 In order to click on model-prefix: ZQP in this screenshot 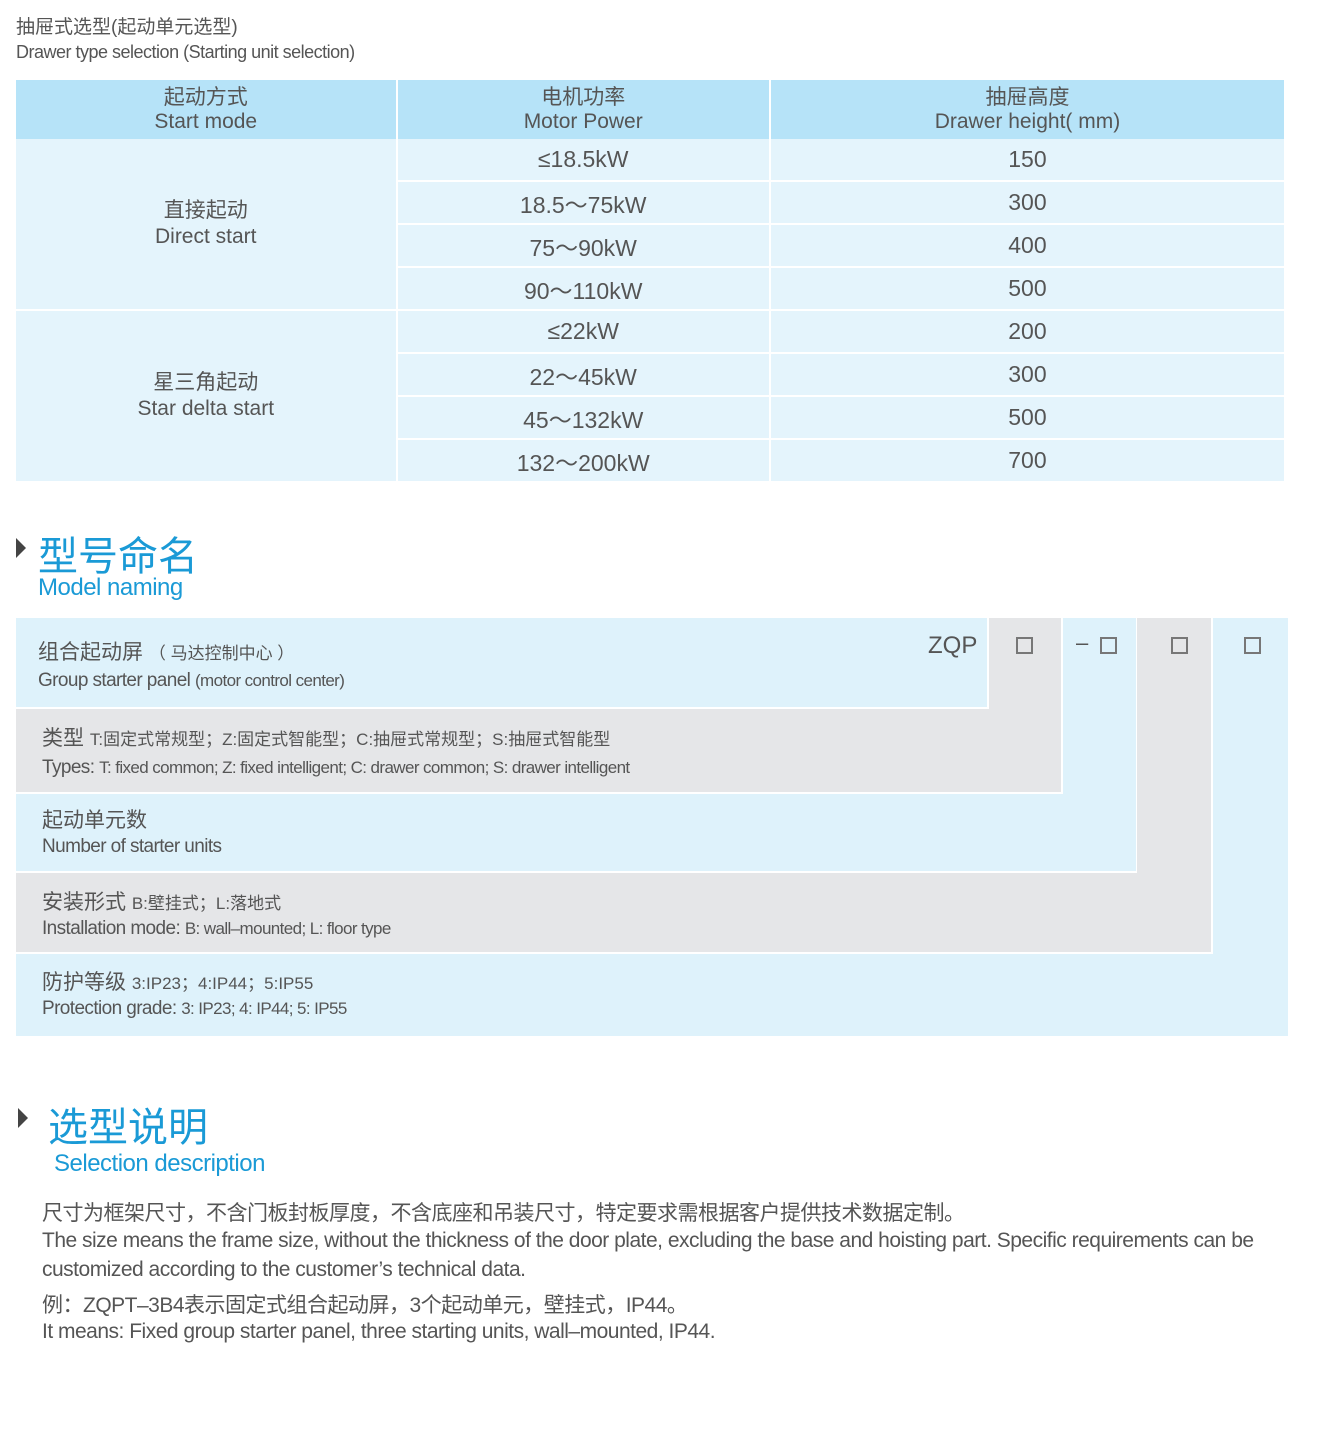, I will do `click(953, 645)`.